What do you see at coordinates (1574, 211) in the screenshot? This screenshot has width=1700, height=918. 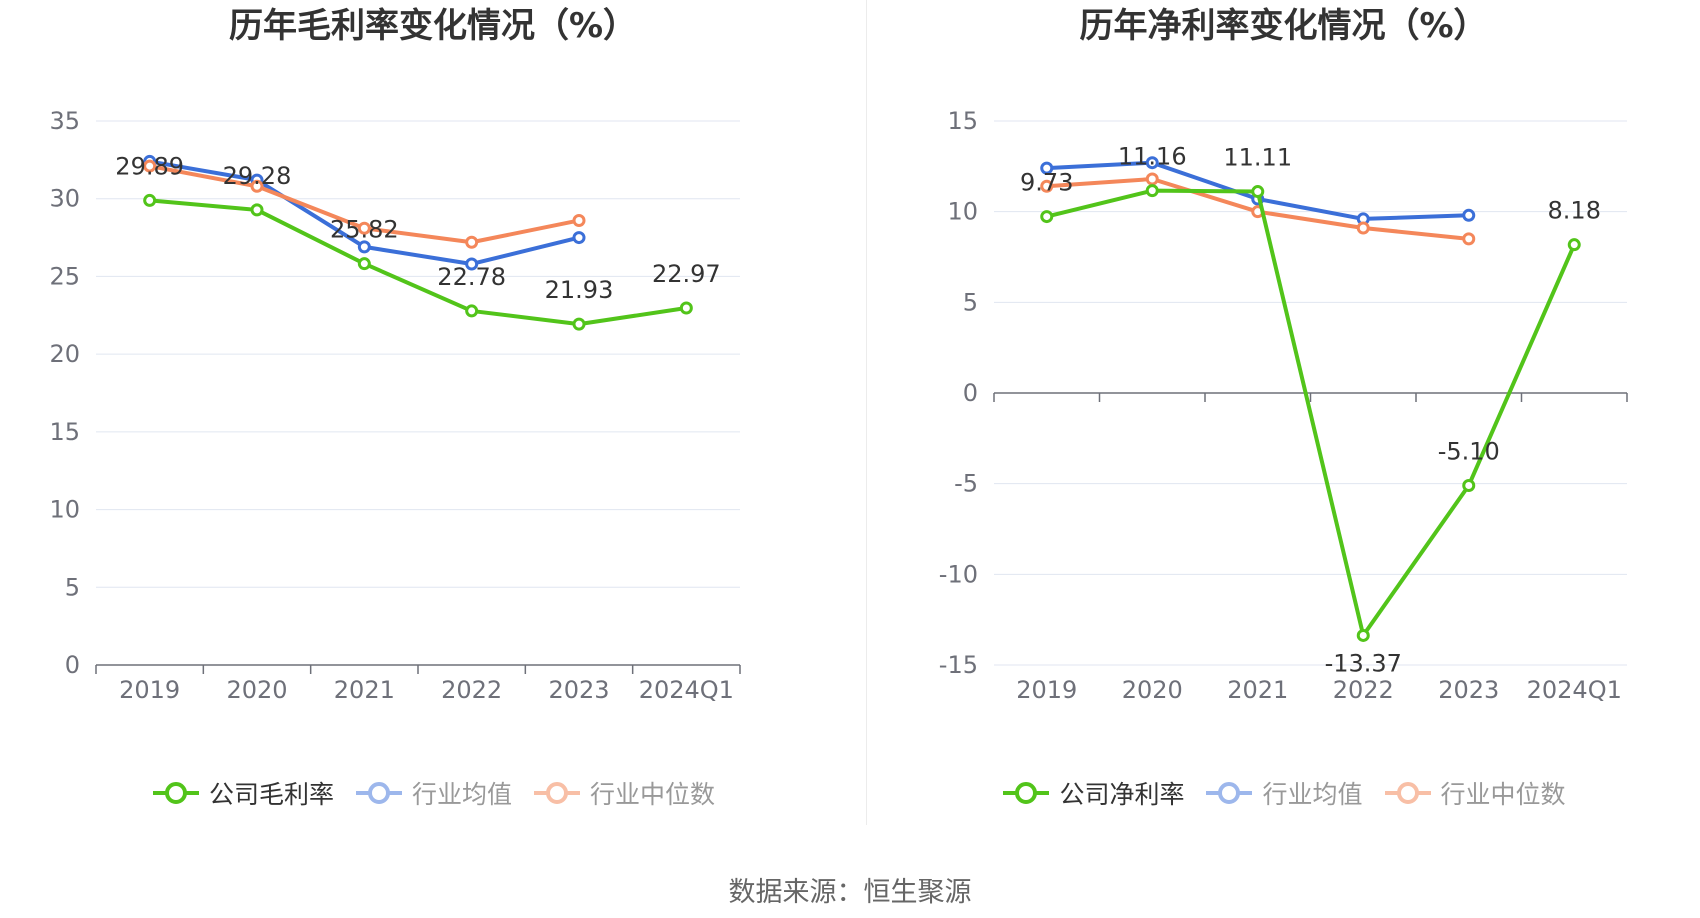 I see `data-label: 8.18` at bounding box center [1574, 211].